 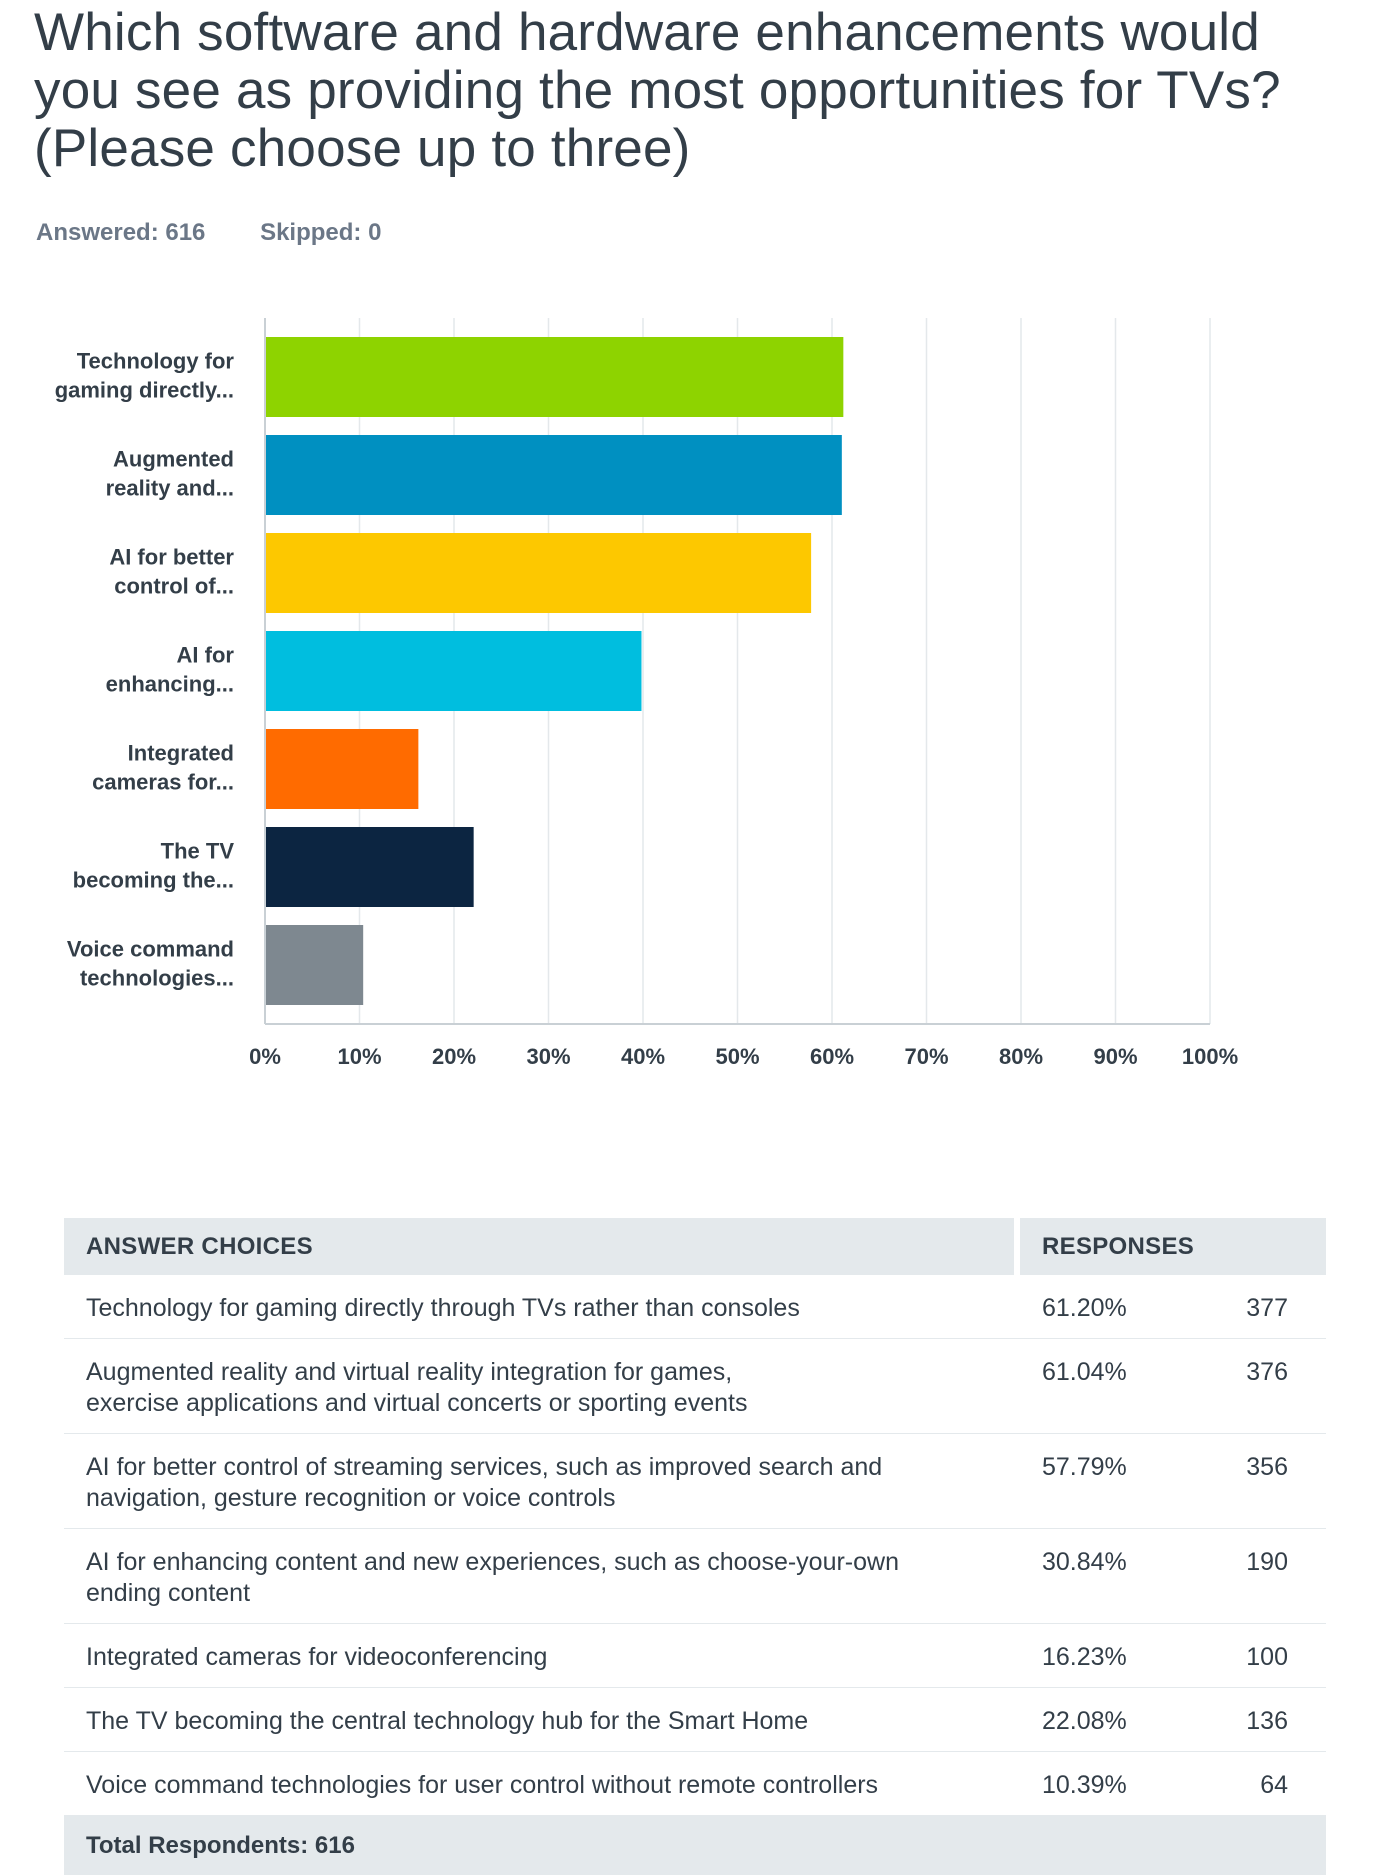 I want to click on table-header-row: ANSWER CHOICES RESPONSES, so click(x=695, y=1246).